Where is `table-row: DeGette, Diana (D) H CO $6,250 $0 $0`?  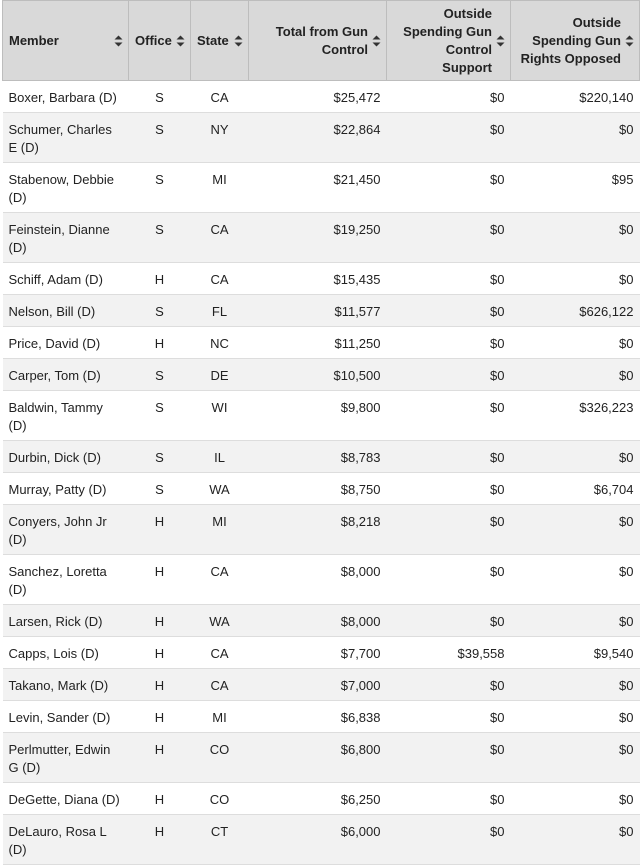
table-row: DeGette, Diana (D) H CO $6,250 $0 $0 is located at coordinates (321, 798).